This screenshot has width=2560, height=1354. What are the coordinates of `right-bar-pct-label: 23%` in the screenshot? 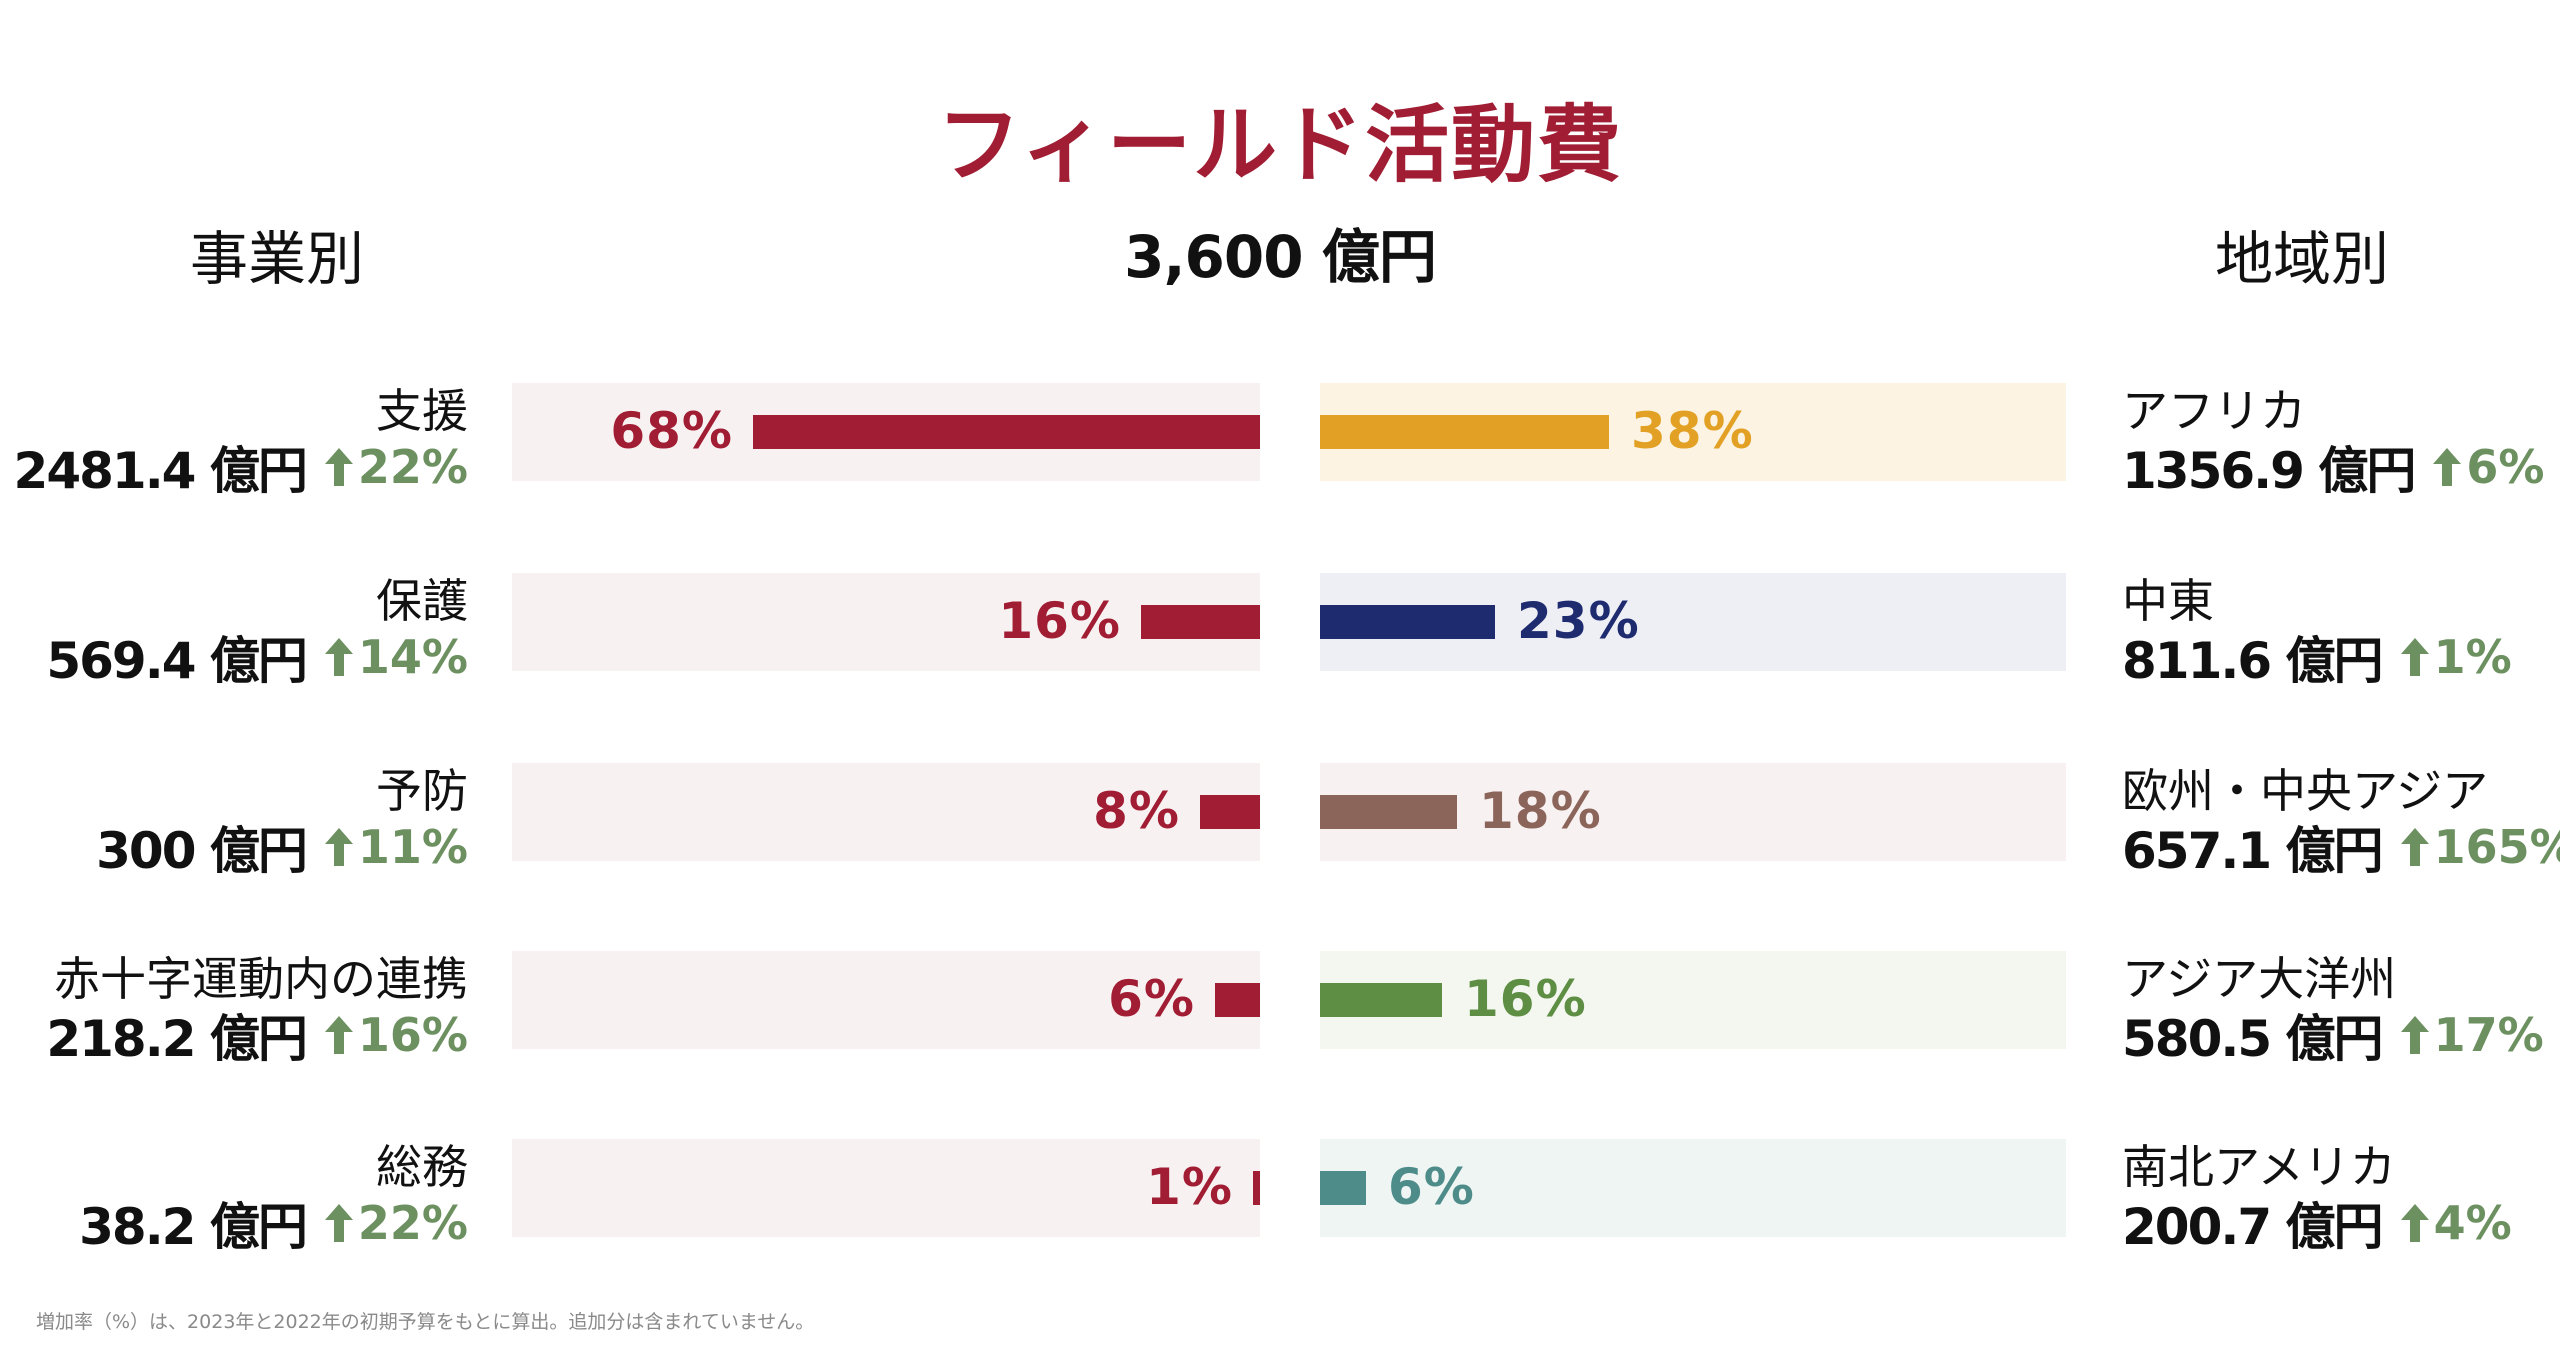 It's located at (1578, 621).